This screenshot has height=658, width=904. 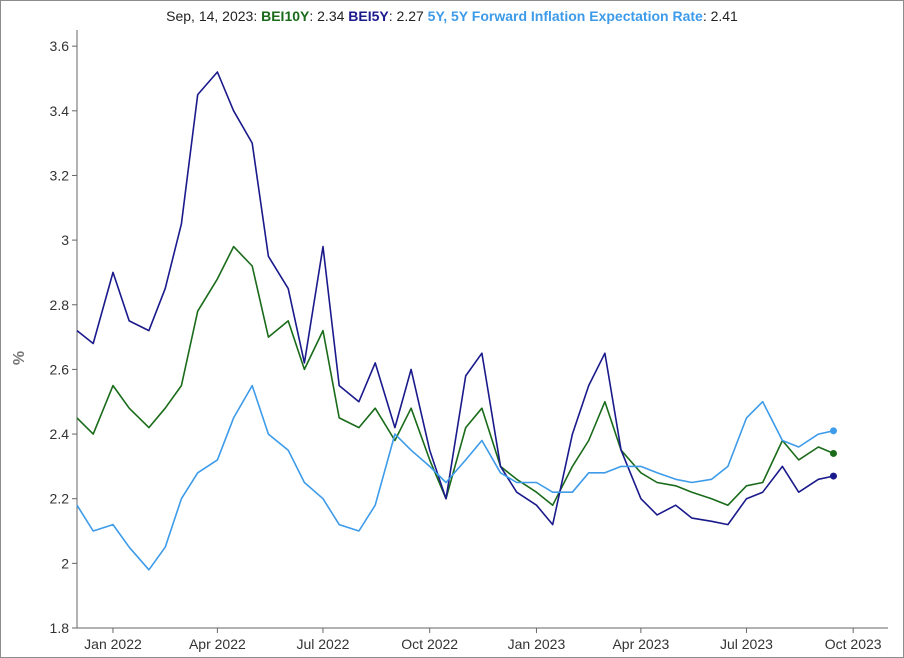 I want to click on series-end-markers, so click(x=833, y=453).